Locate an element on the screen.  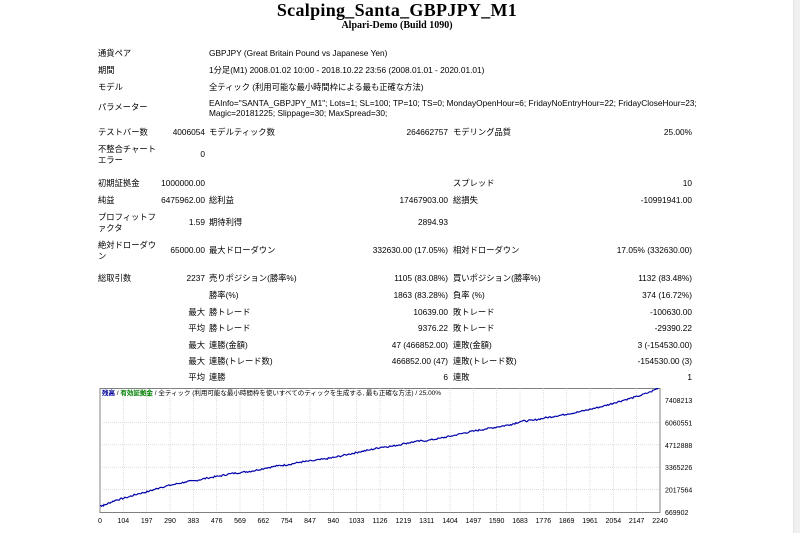
x-tick-label: 476 is located at coordinates (217, 521).